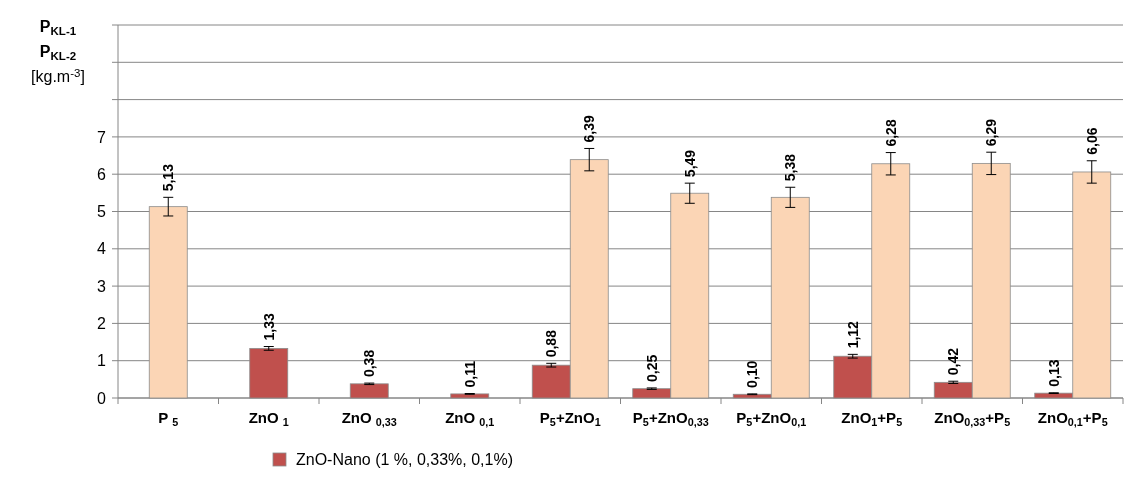 The height and width of the screenshot is (486, 1127). I want to click on data-label: 6,06, so click(1091, 141).